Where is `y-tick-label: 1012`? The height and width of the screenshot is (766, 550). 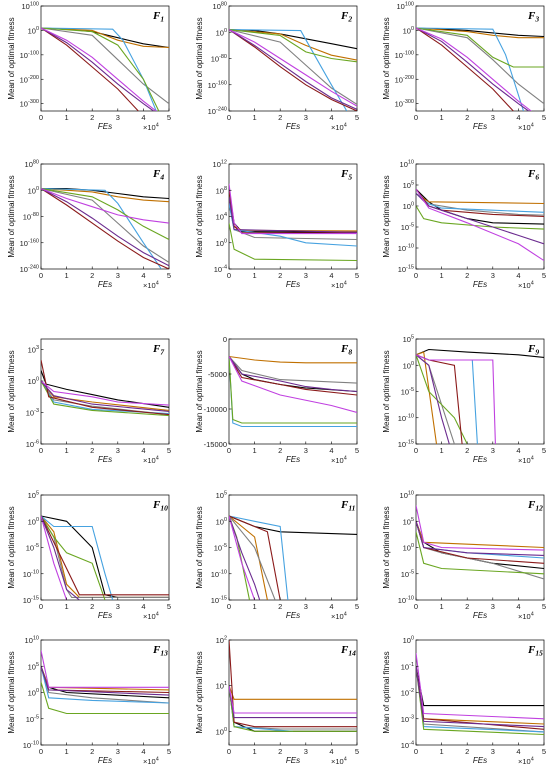 y-tick-label: 1012 is located at coordinates (220, 165).